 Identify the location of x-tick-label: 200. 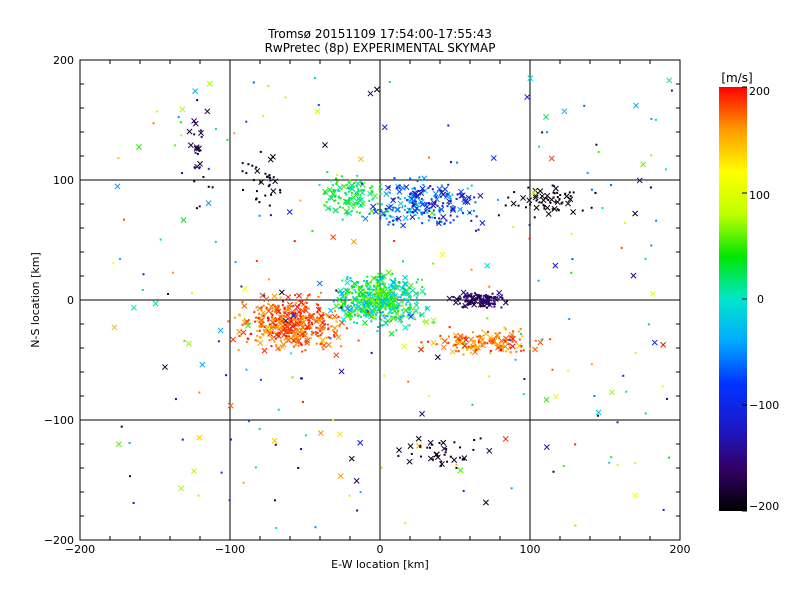
(680, 549).